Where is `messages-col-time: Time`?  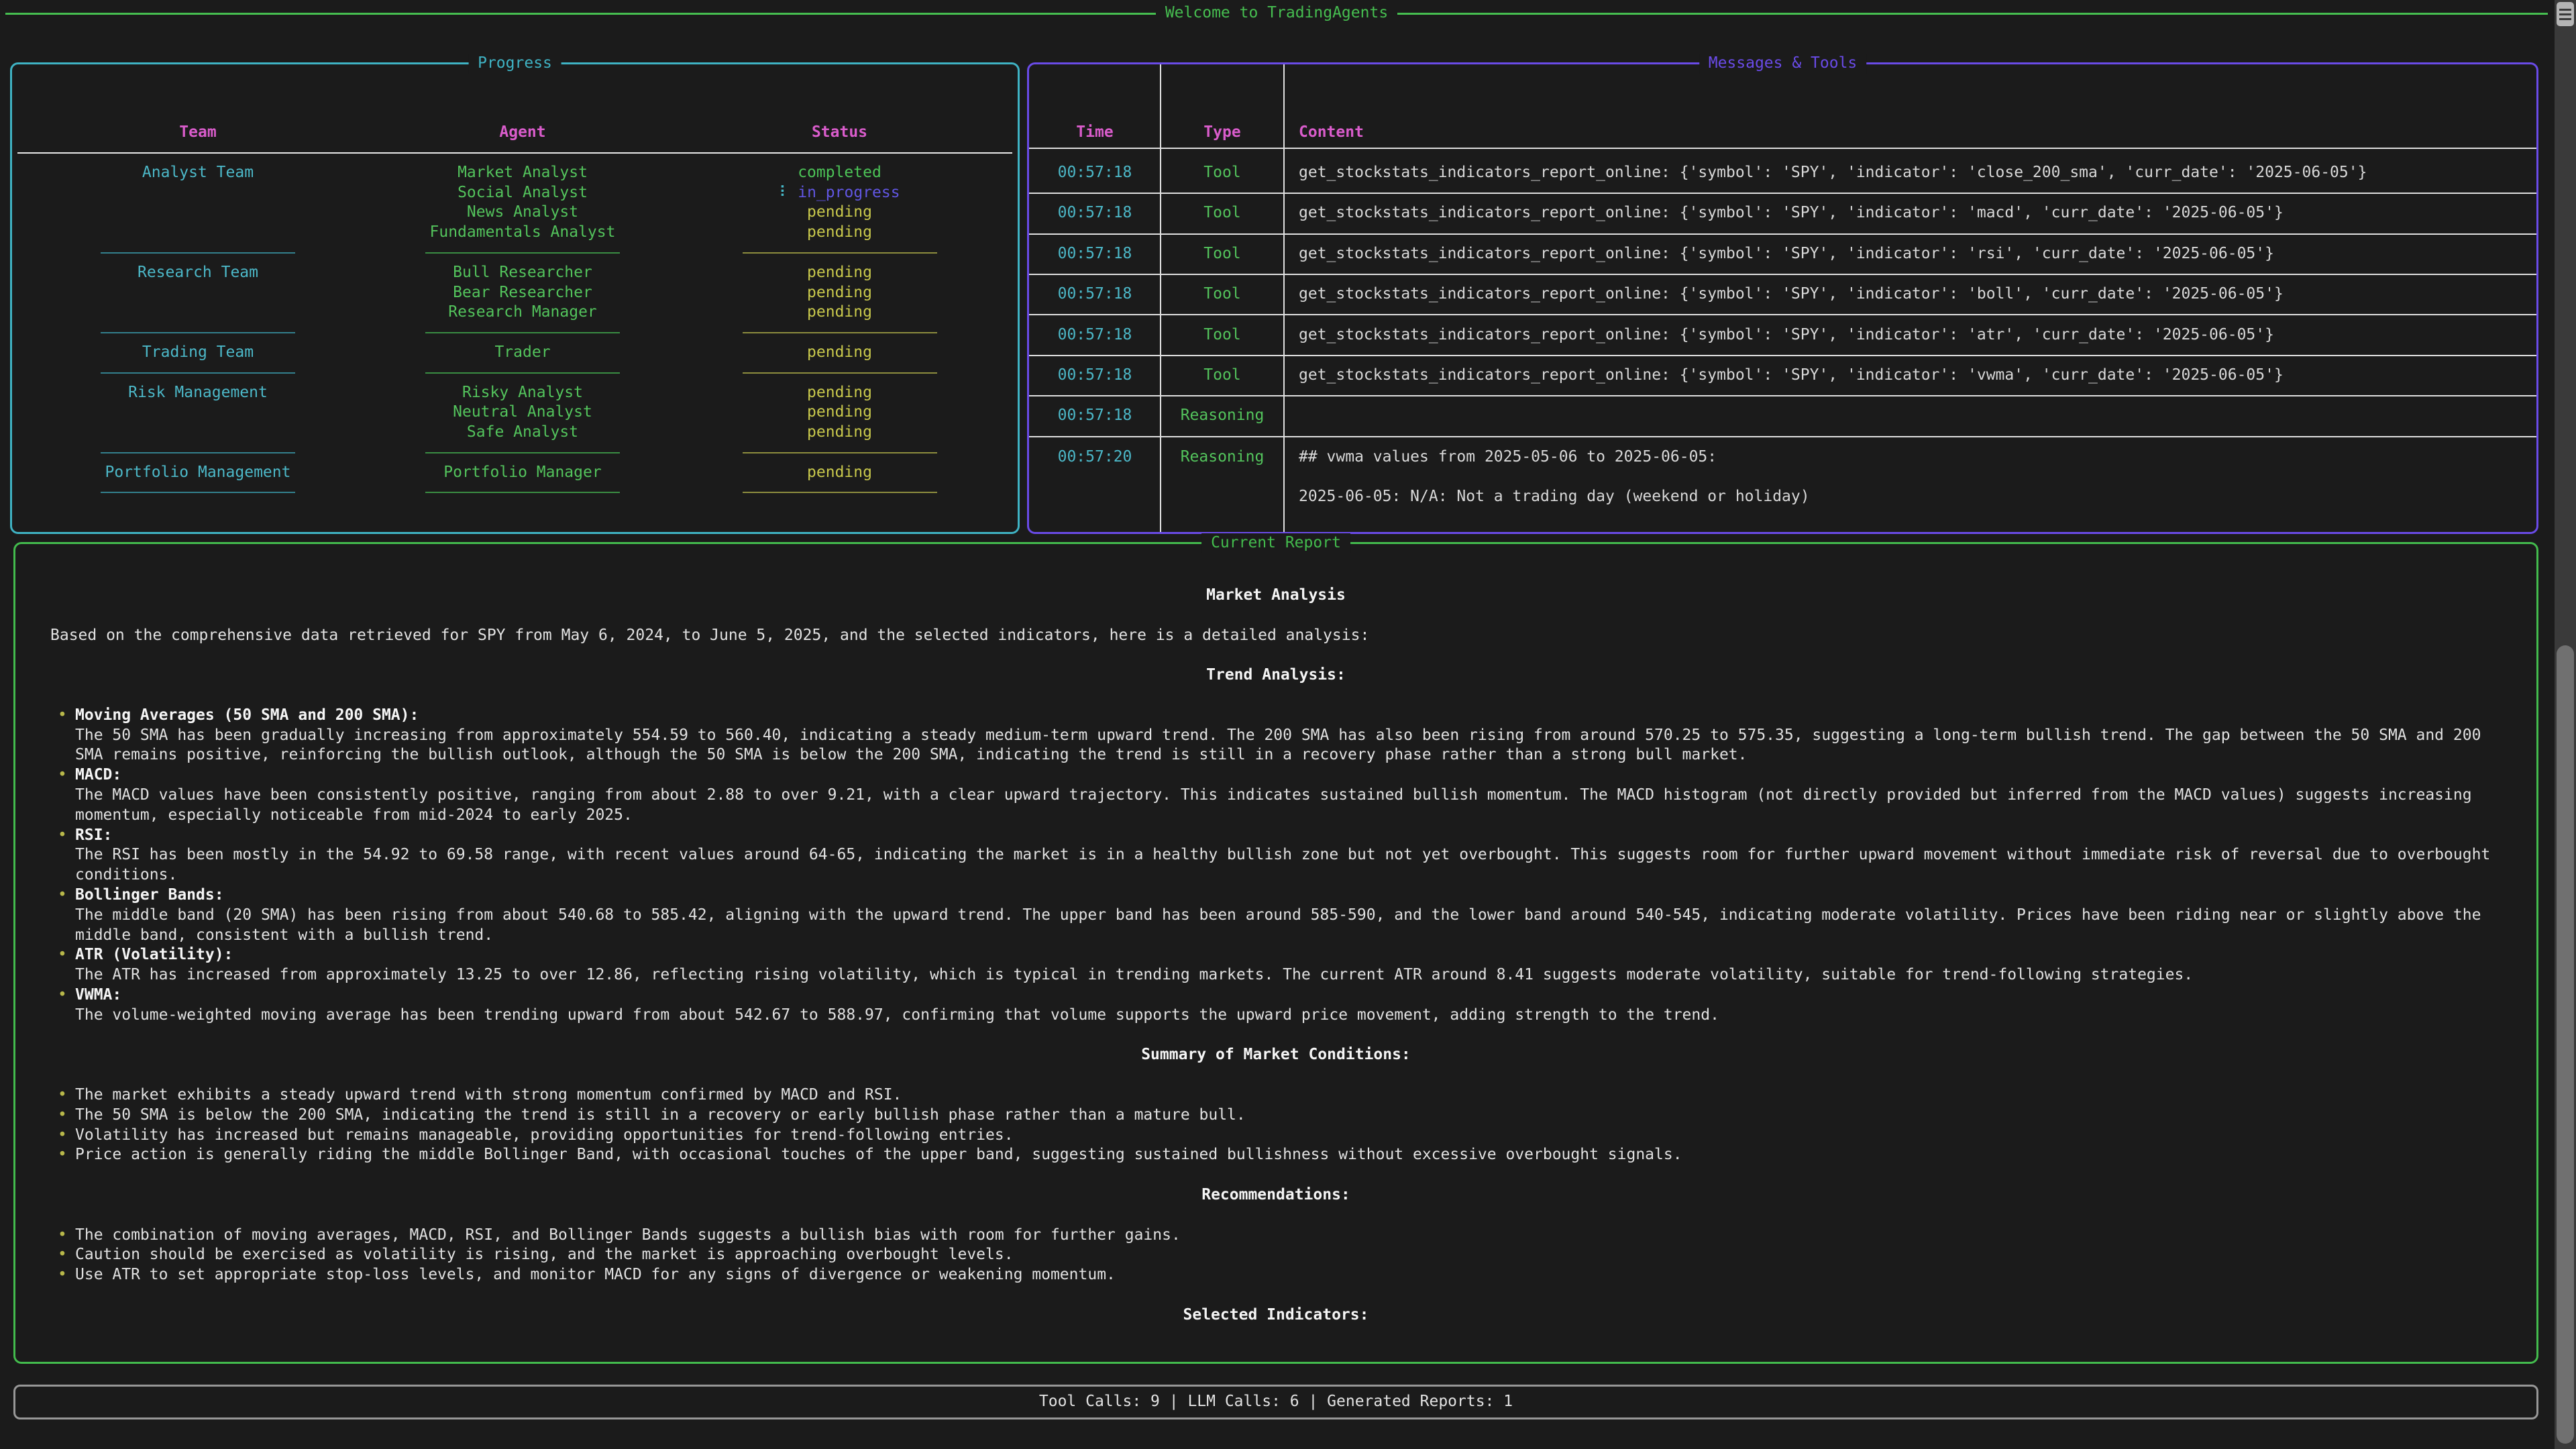 messages-col-time: Time is located at coordinates (1095, 132).